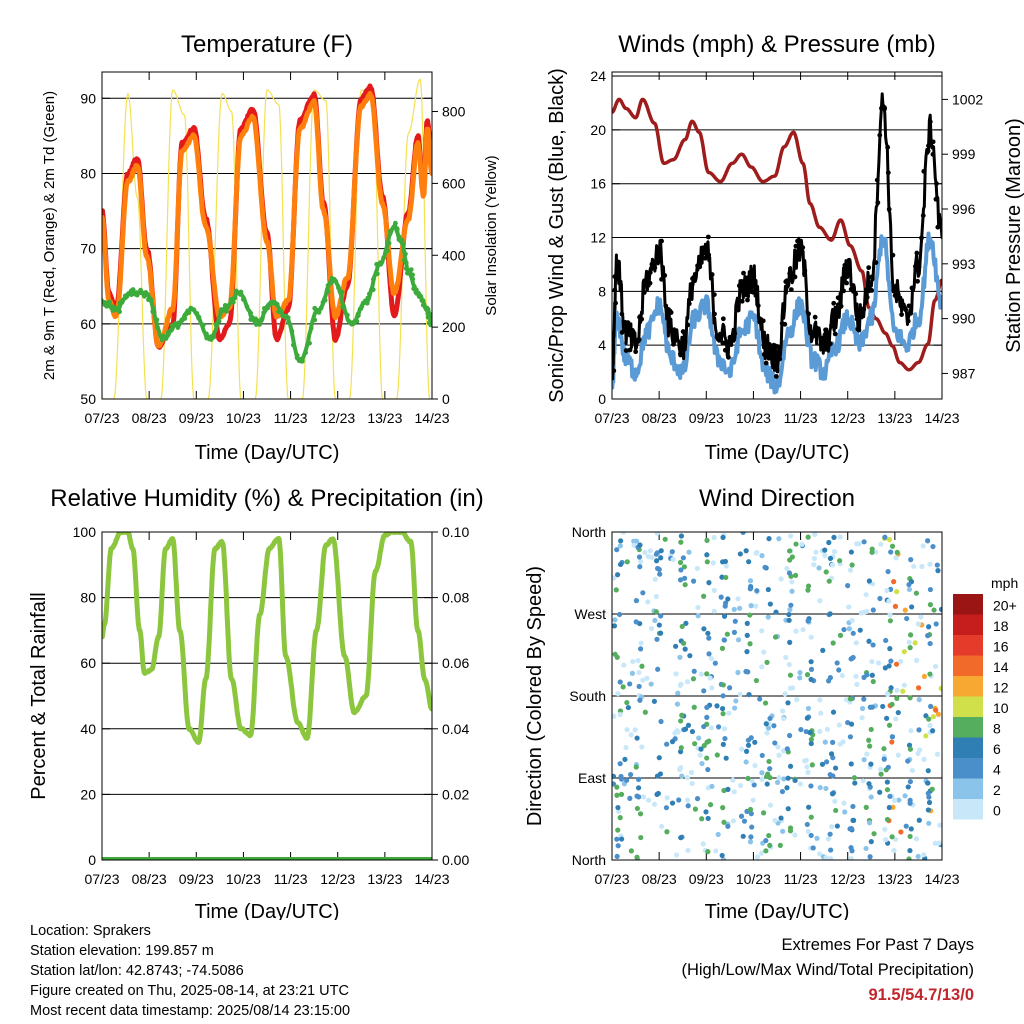 The height and width of the screenshot is (1024, 1024). What do you see at coordinates (101, 418) in the screenshot?
I see `x-tick-label: 07/23` at bounding box center [101, 418].